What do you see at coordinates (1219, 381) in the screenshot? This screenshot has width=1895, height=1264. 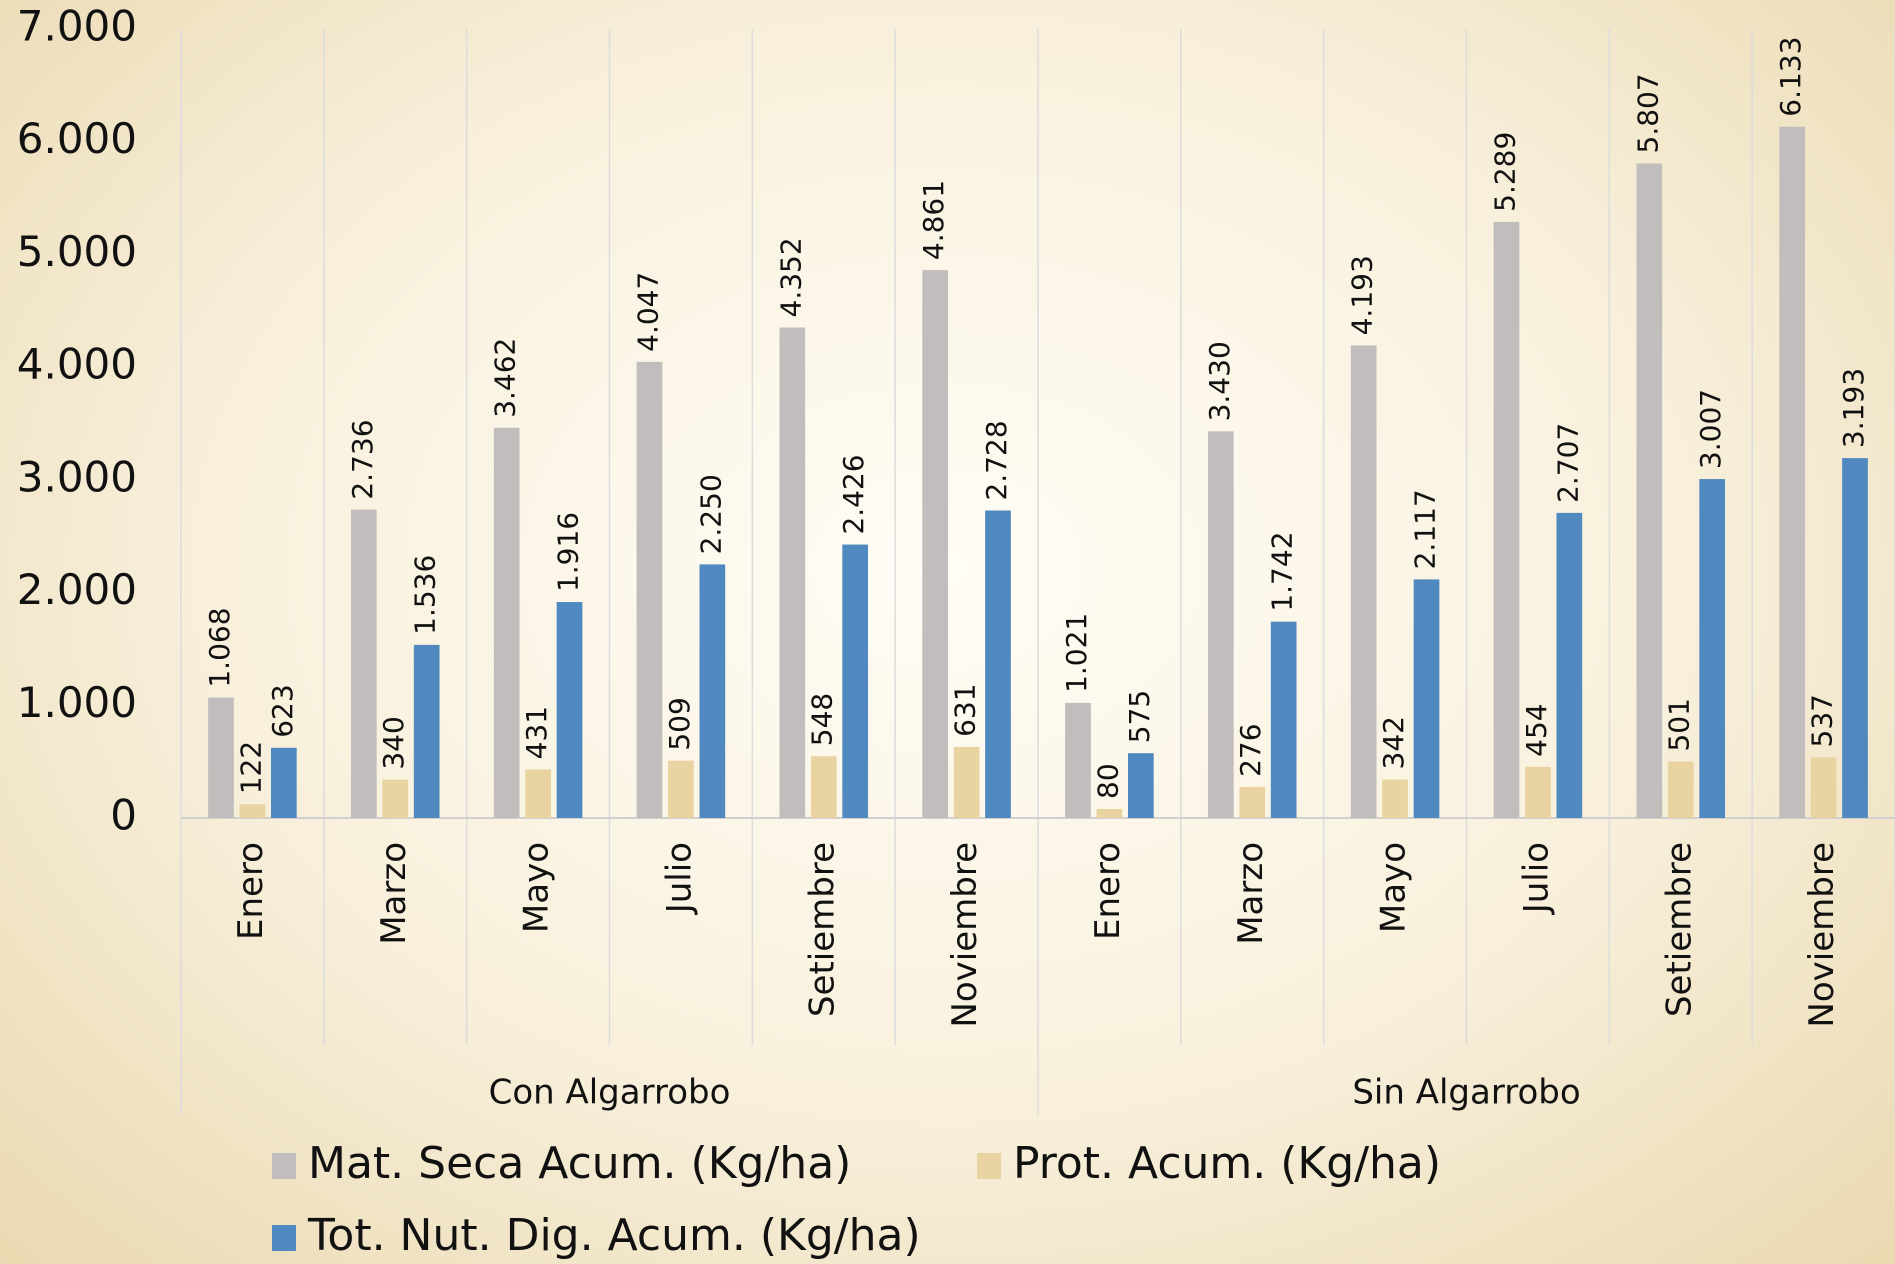 I see `data-label: 3.430` at bounding box center [1219, 381].